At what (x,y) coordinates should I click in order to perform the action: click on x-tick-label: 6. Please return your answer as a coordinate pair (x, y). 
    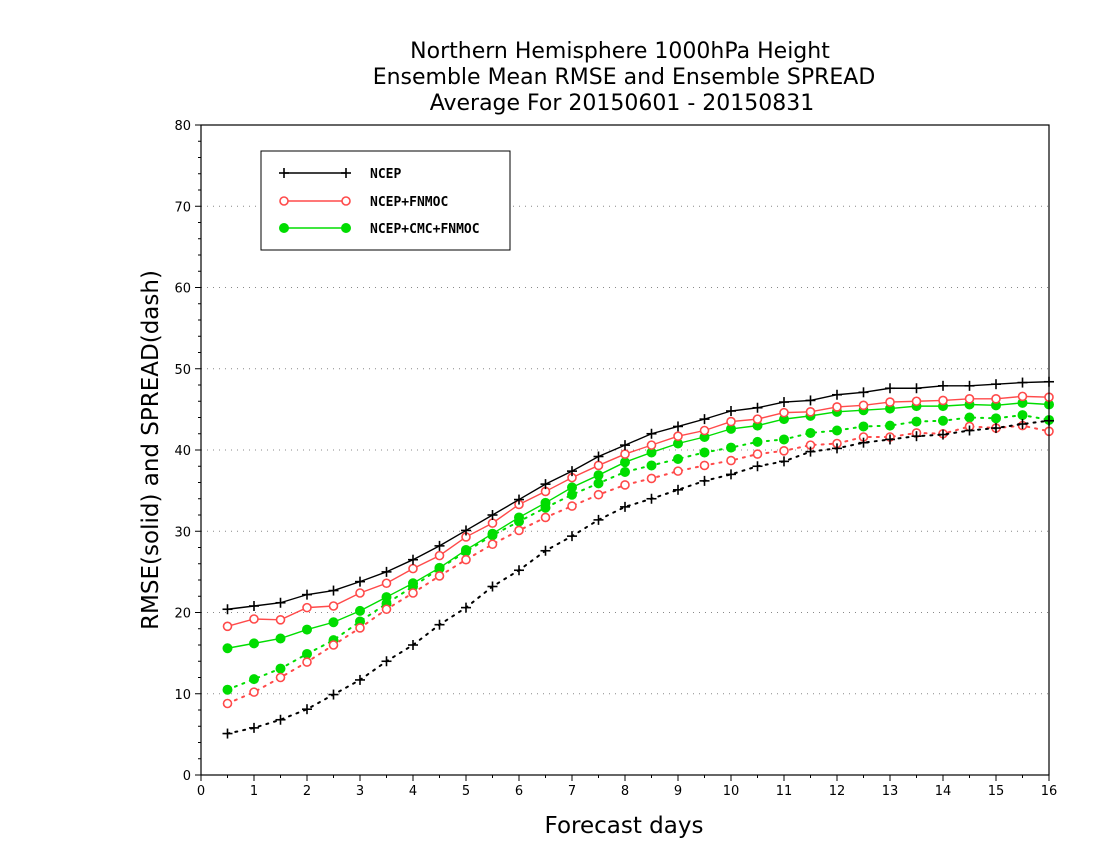
    Looking at the image, I should click on (519, 791).